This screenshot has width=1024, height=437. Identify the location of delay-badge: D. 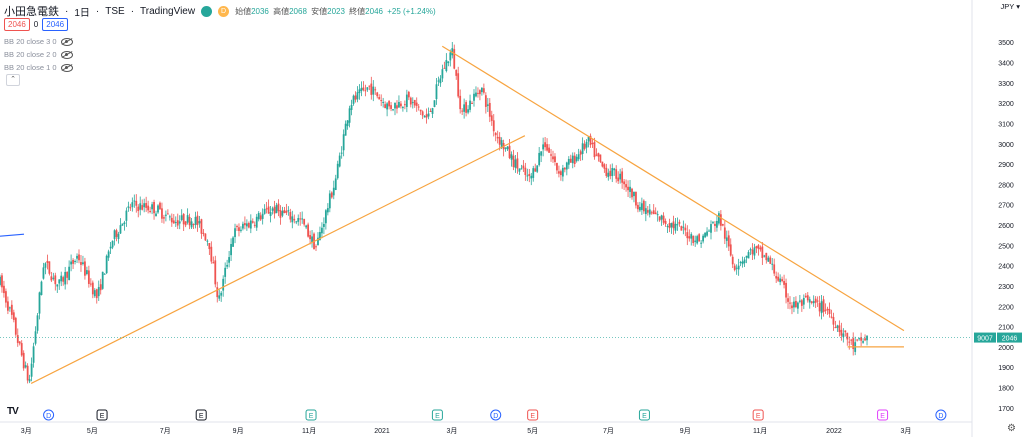
(224, 11).